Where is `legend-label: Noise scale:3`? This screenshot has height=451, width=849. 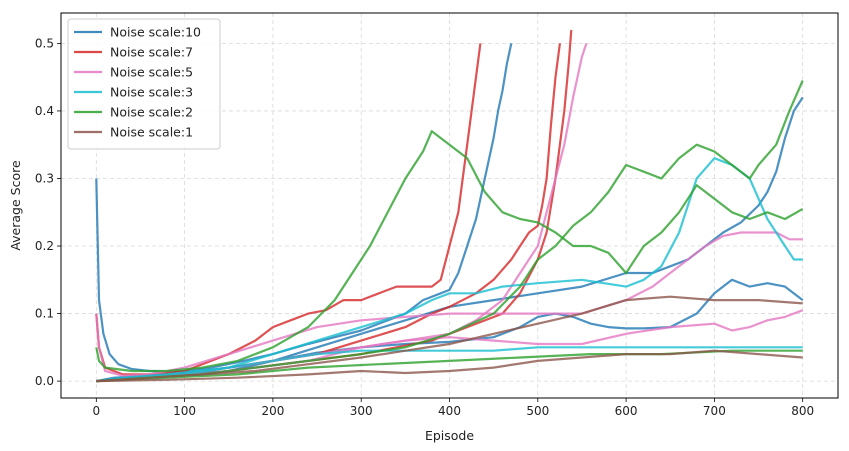 legend-label: Noise scale:3 is located at coordinates (151, 92).